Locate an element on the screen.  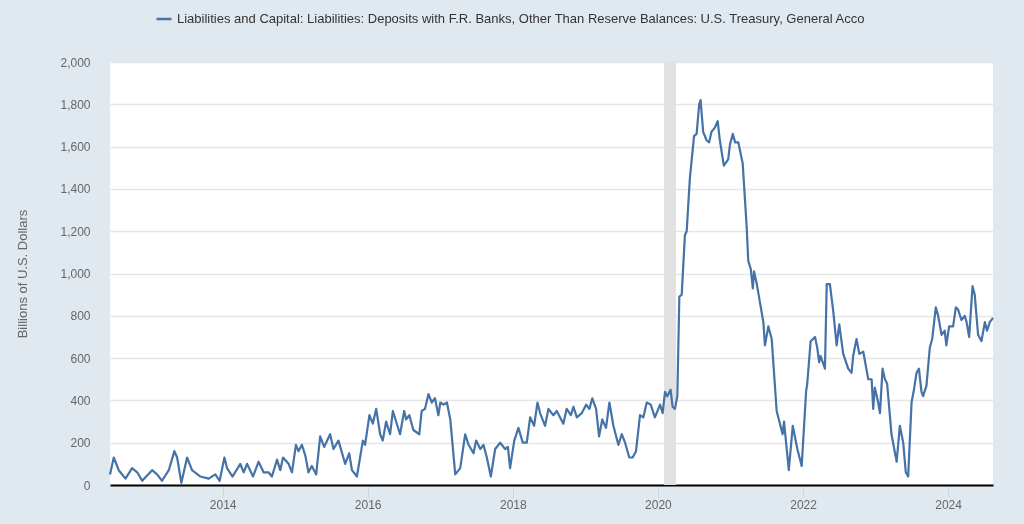
y-tick-label: 1,800 is located at coordinates (75, 104).